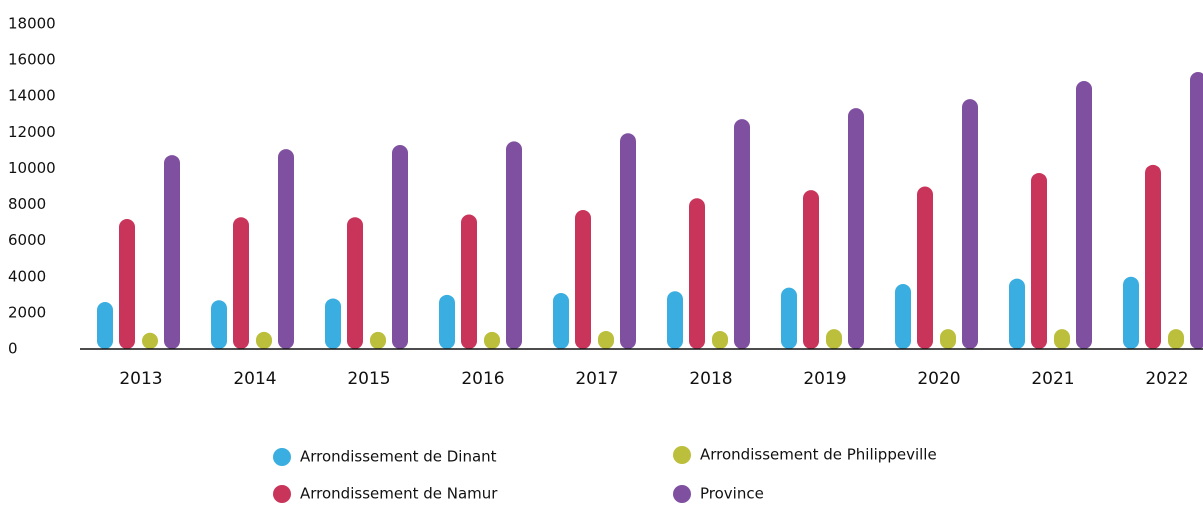 This screenshot has width=1203, height=505. I want to click on y-tick-label: 8000, so click(27, 204).